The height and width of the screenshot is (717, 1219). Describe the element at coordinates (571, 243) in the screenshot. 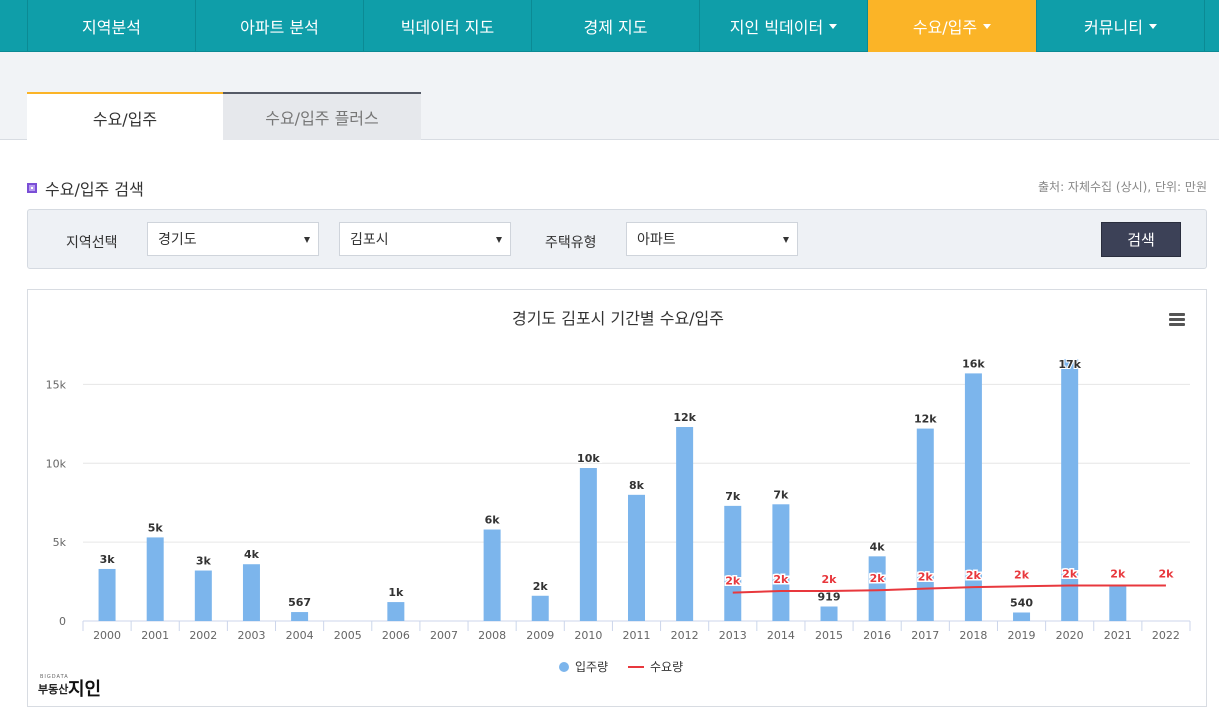

I see `housing-type-label: 주택유형` at that location.